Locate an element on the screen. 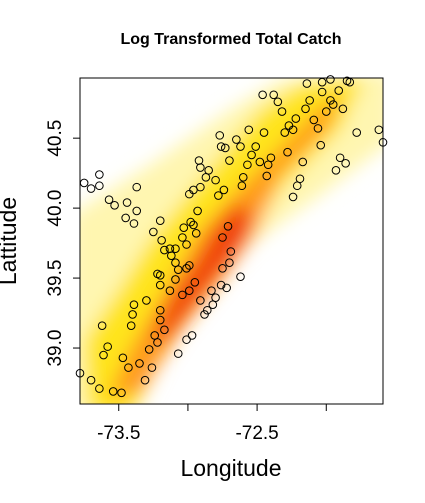 This screenshot has width=425, height=503. chart-title: Log Transformed Total Catch is located at coordinates (230, 39).